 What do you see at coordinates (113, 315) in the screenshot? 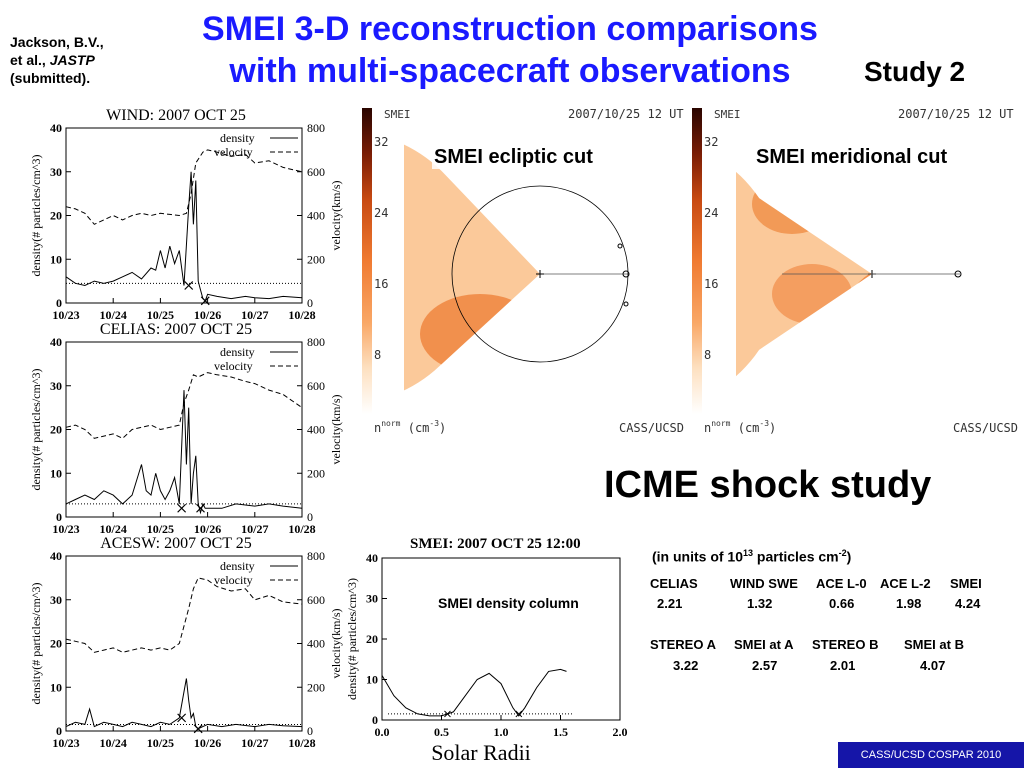
I see `x-tick-label: 10/24` at bounding box center [113, 315].